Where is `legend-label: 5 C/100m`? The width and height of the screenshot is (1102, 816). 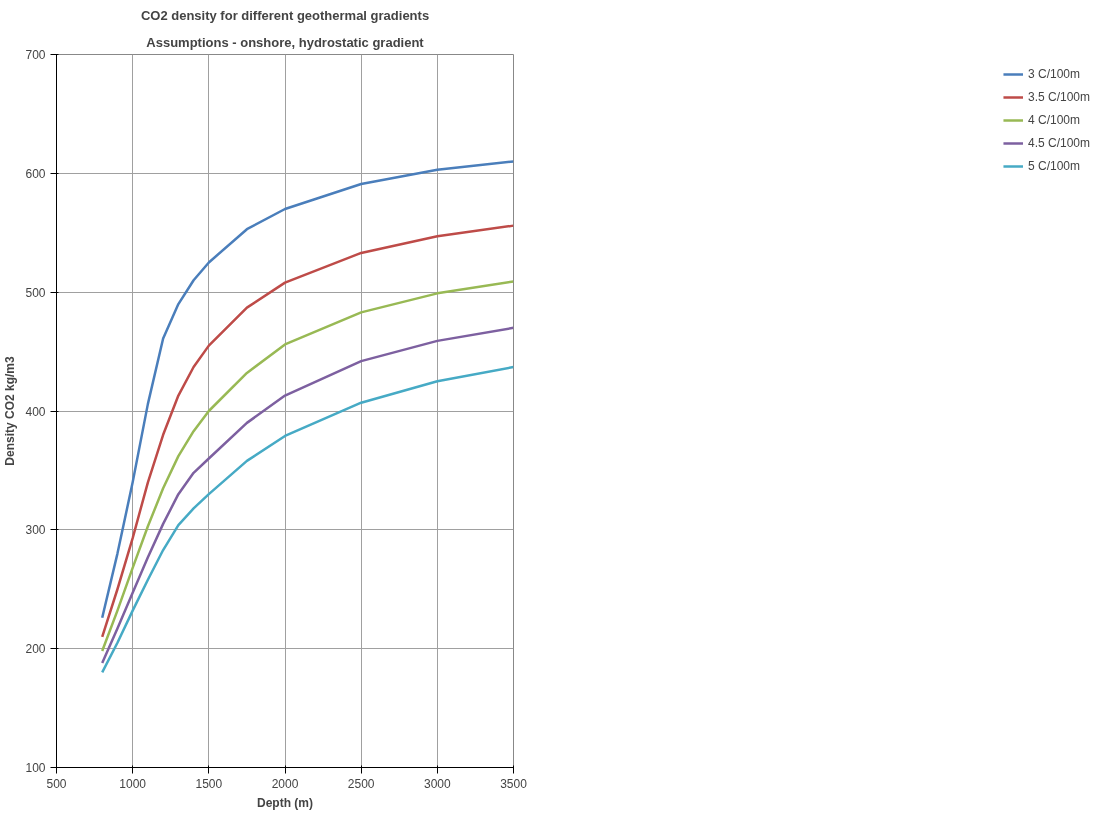 legend-label: 5 C/100m is located at coordinates (1053, 166).